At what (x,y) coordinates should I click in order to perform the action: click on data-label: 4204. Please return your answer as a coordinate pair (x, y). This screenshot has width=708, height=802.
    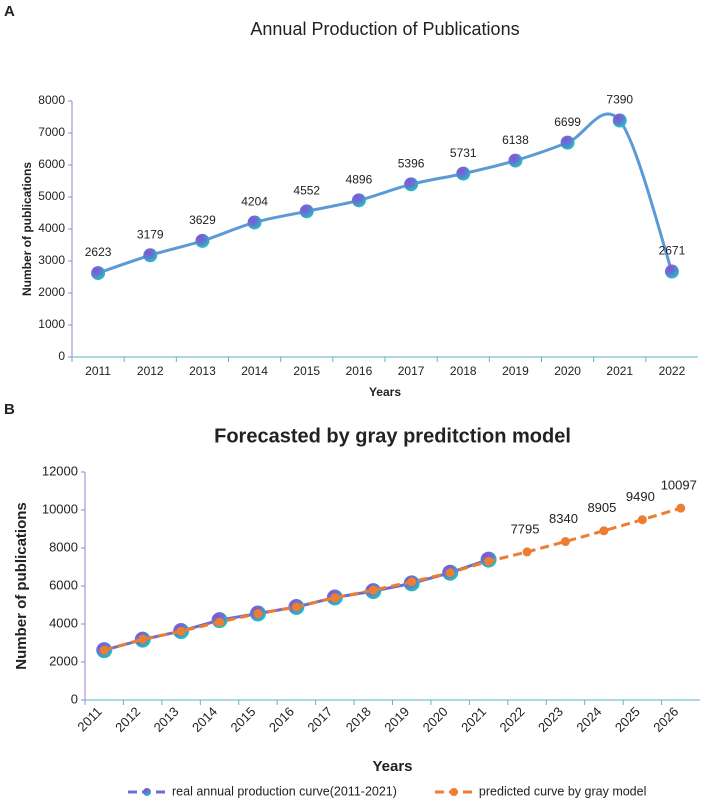
    Looking at the image, I should click on (254, 202).